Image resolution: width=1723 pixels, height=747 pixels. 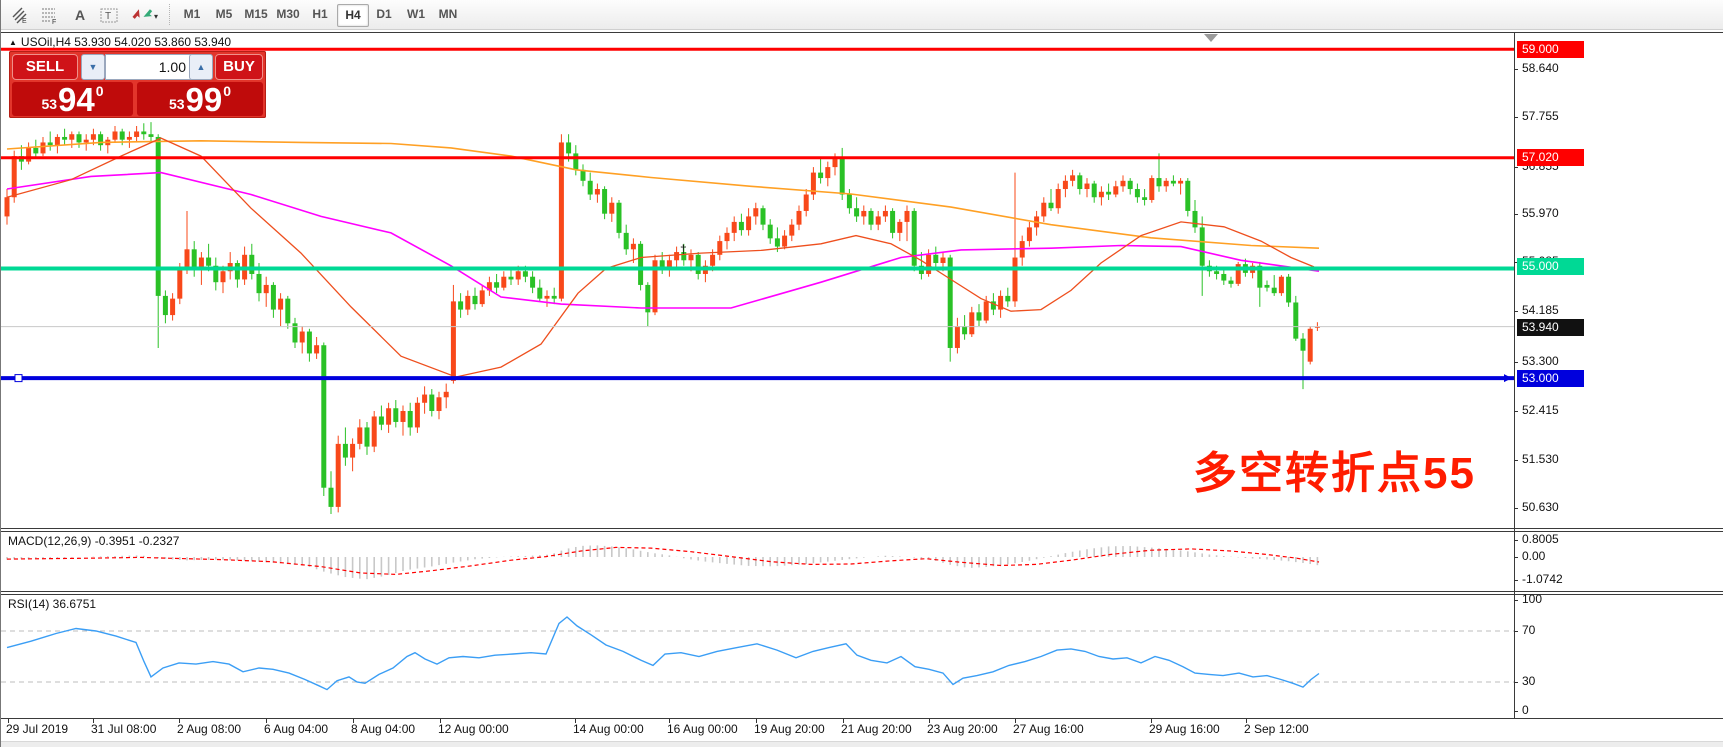 What do you see at coordinates (192, 14) in the screenshot?
I see `tf-button-M1: M1` at bounding box center [192, 14].